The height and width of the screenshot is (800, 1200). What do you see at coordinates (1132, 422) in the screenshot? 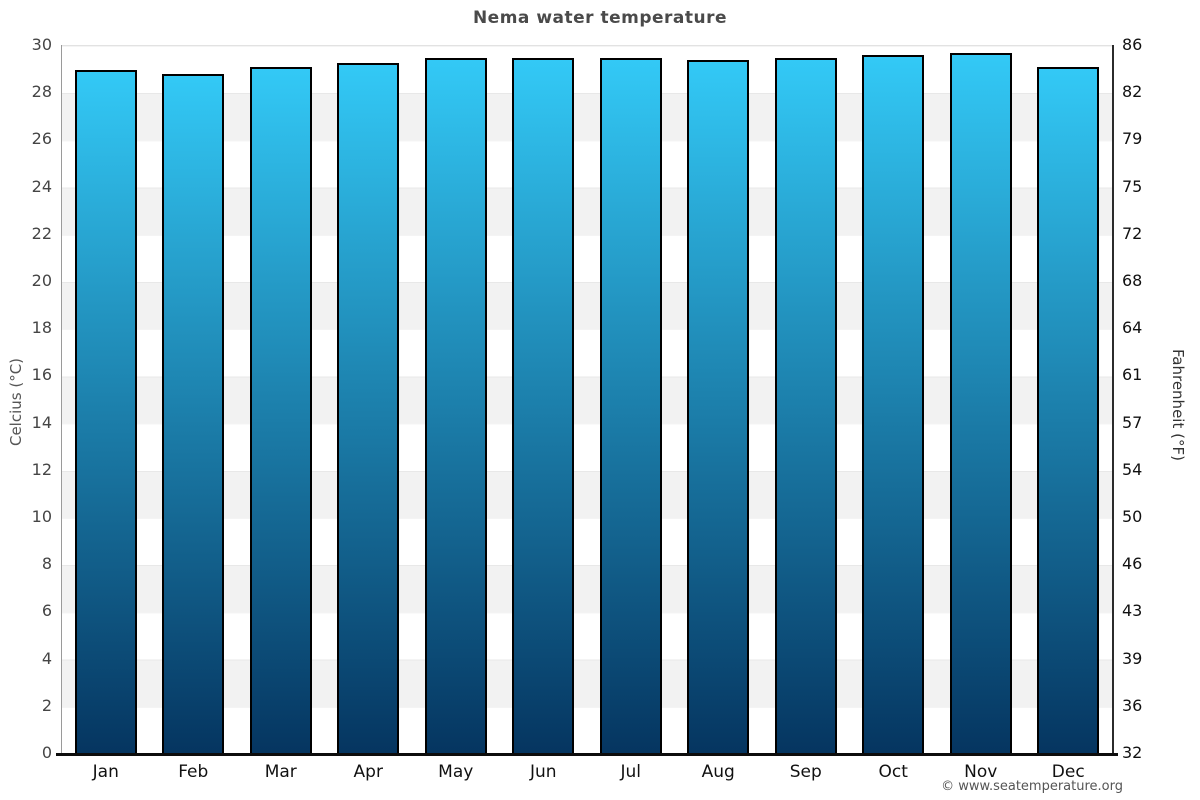
I see `y-tick-f-57: 57` at bounding box center [1132, 422].